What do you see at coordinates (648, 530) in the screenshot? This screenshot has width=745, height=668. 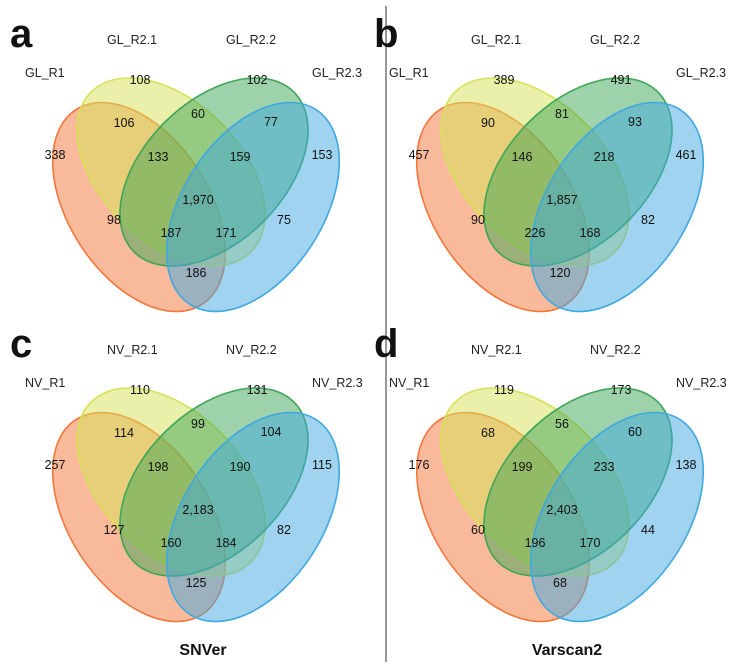 I see `region-count-r24: 44` at bounding box center [648, 530].